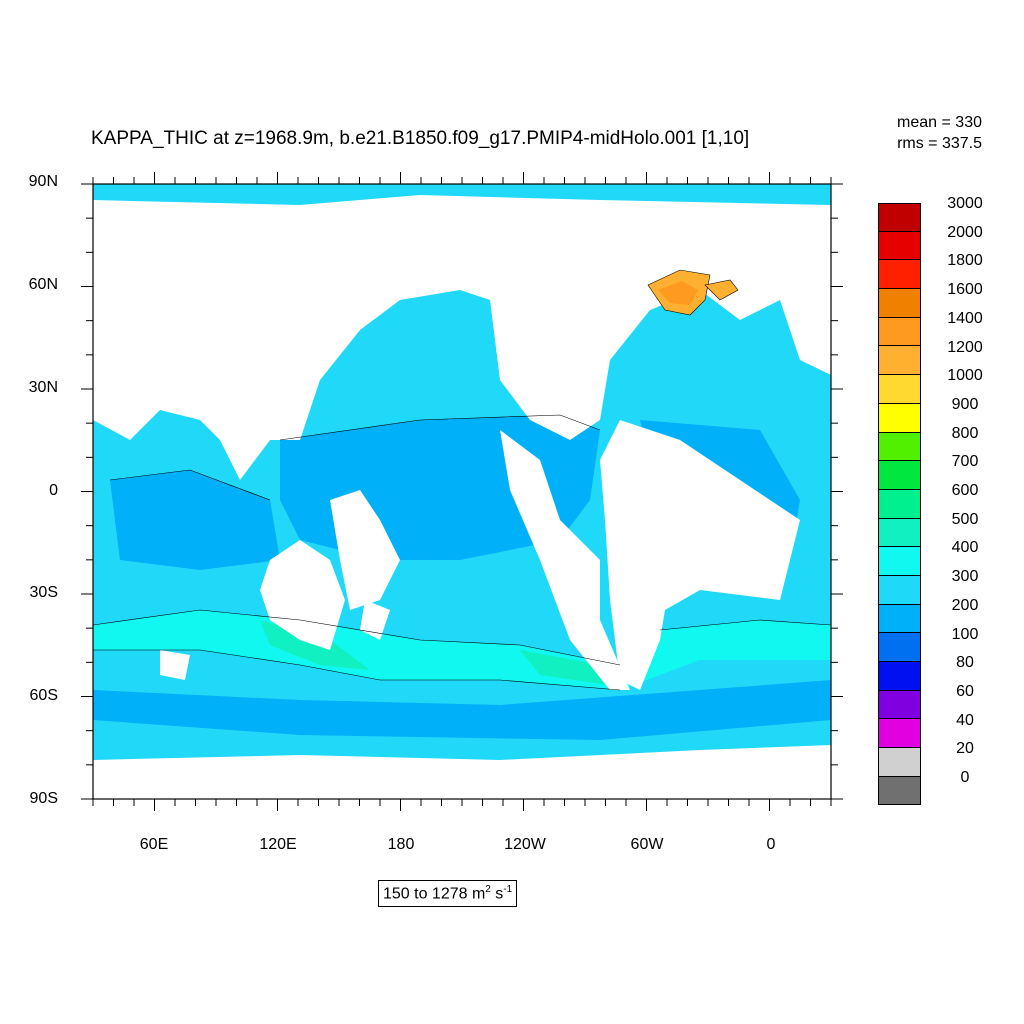  What do you see at coordinates (965, 203) in the screenshot?
I see `colorbar-label: 3000` at bounding box center [965, 203].